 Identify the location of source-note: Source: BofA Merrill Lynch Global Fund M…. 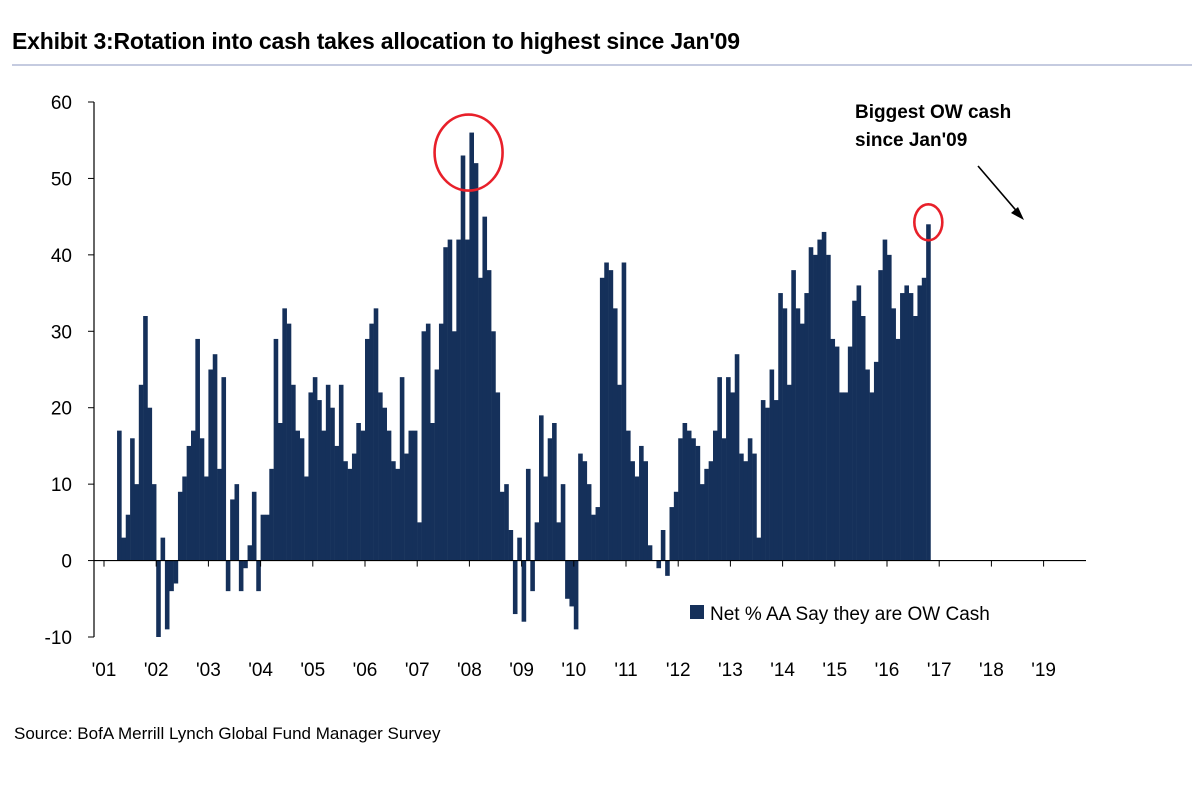
(227, 733).